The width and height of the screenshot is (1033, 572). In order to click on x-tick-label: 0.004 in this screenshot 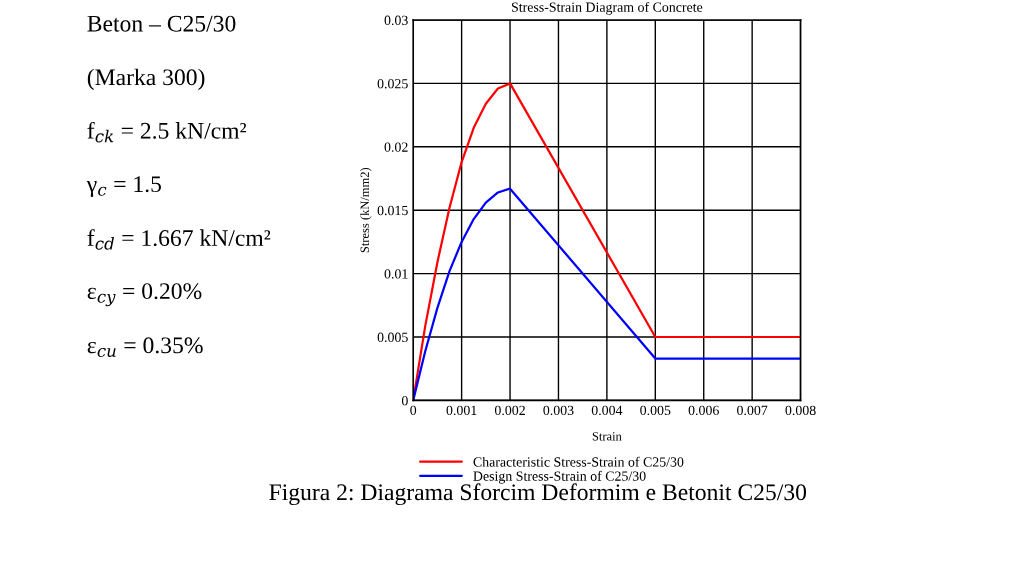, I will do `click(607, 410)`.